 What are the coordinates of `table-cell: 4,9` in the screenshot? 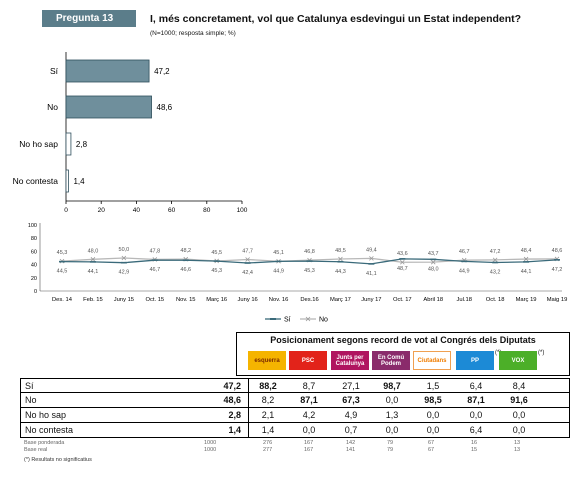 It's located at (351, 415).